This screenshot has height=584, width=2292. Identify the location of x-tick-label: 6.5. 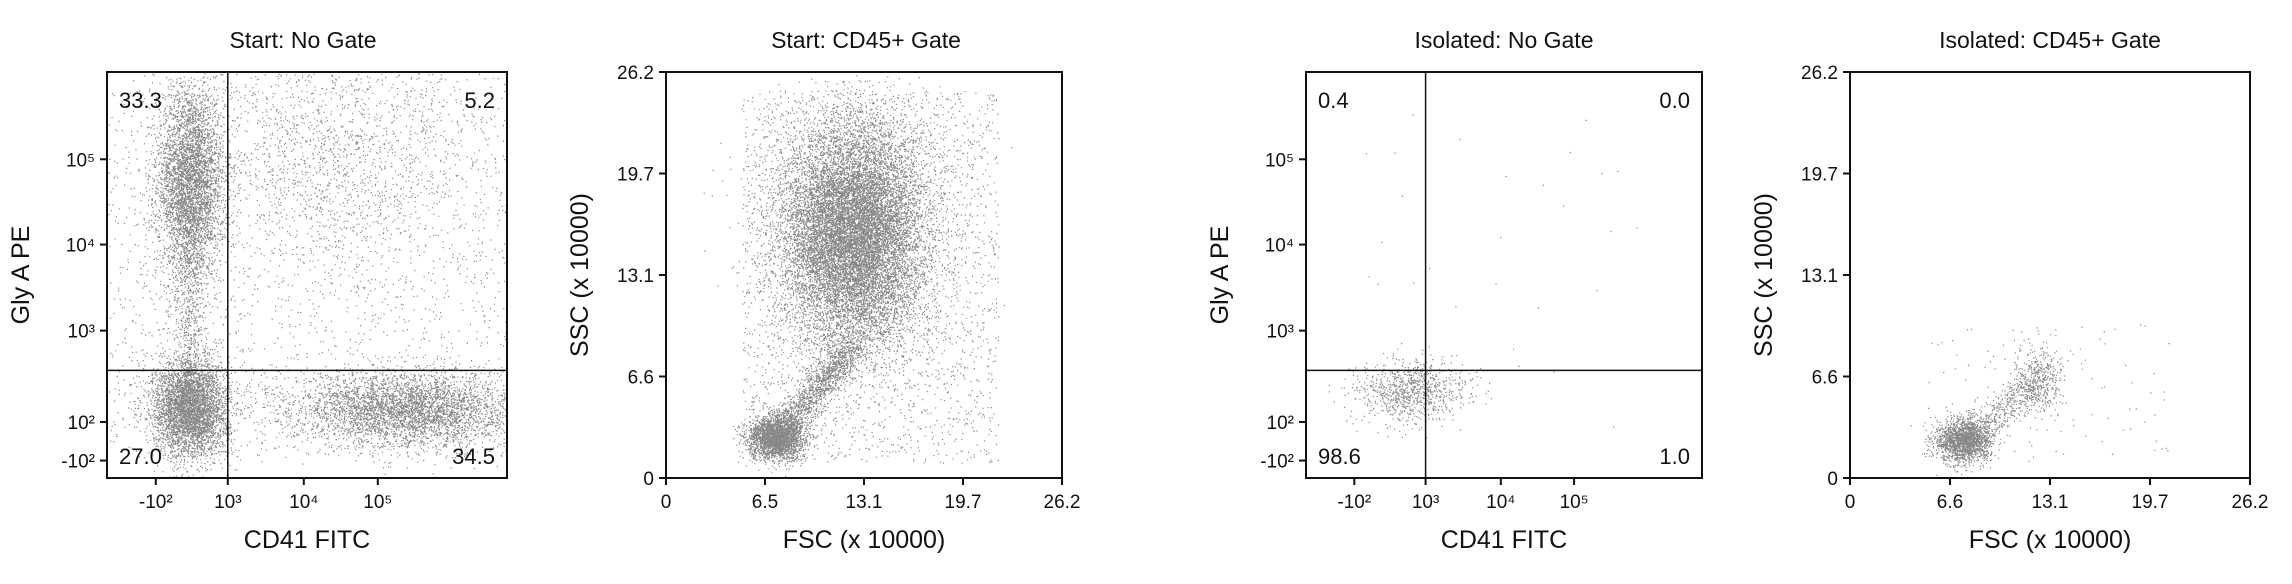
(765, 502).